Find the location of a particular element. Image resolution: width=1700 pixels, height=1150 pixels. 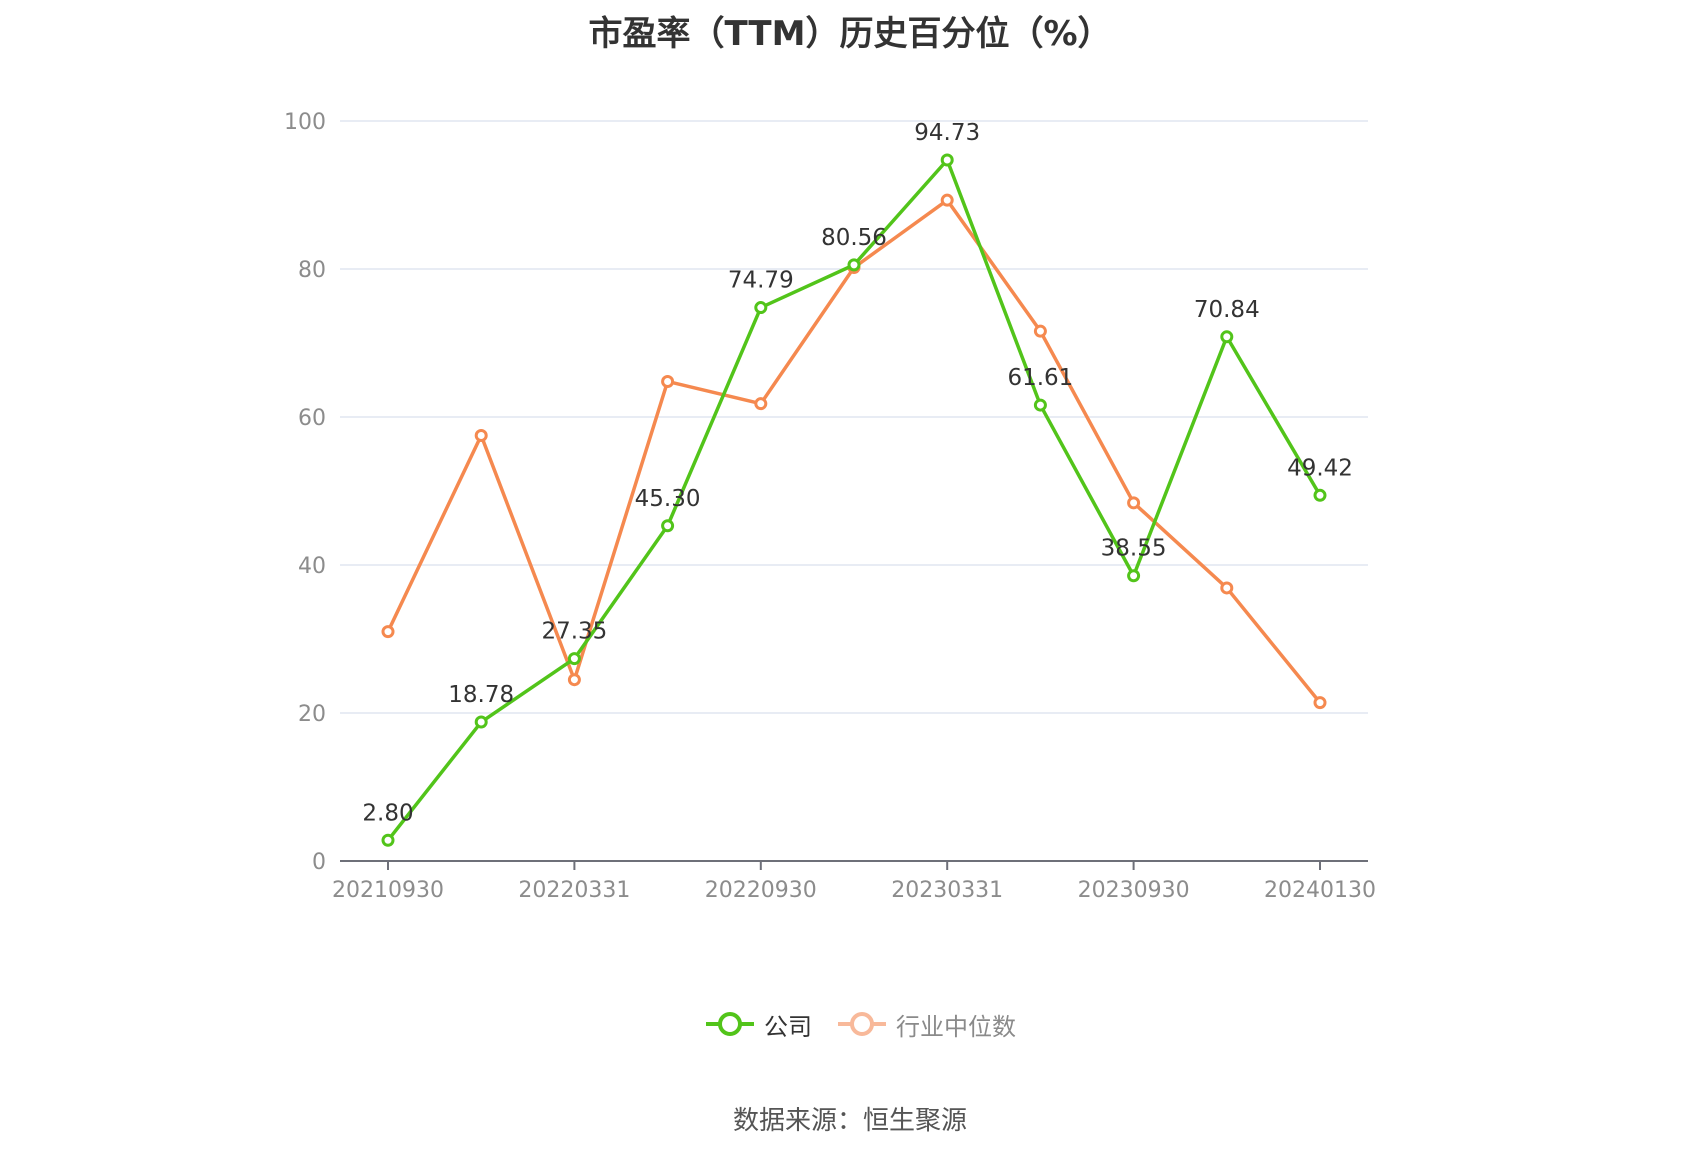

x-tick-label: 20230930 is located at coordinates (1134, 890).